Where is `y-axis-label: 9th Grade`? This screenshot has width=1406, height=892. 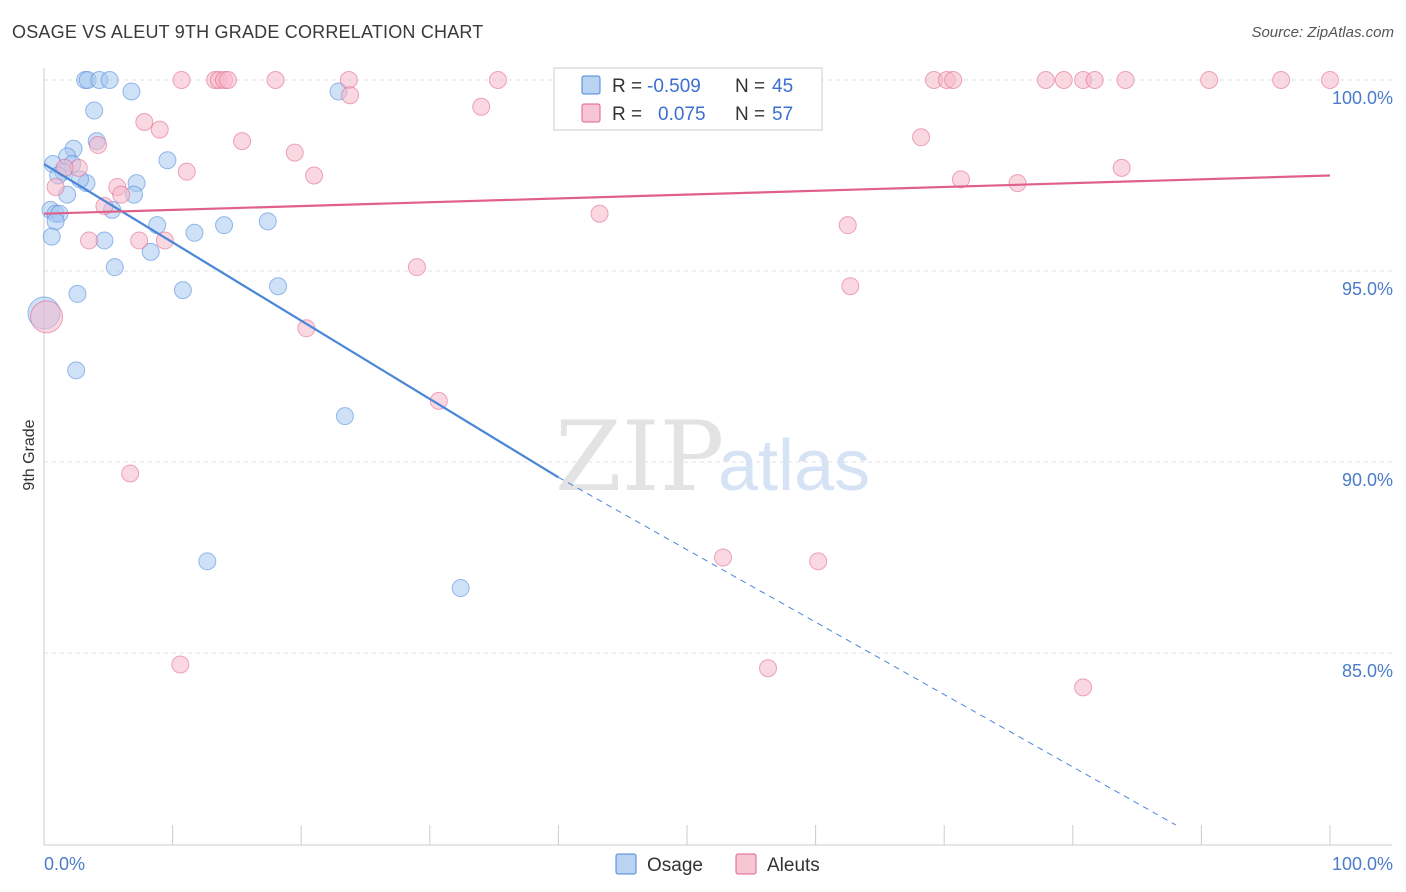 y-axis-label: 9th Grade is located at coordinates (29, 454).